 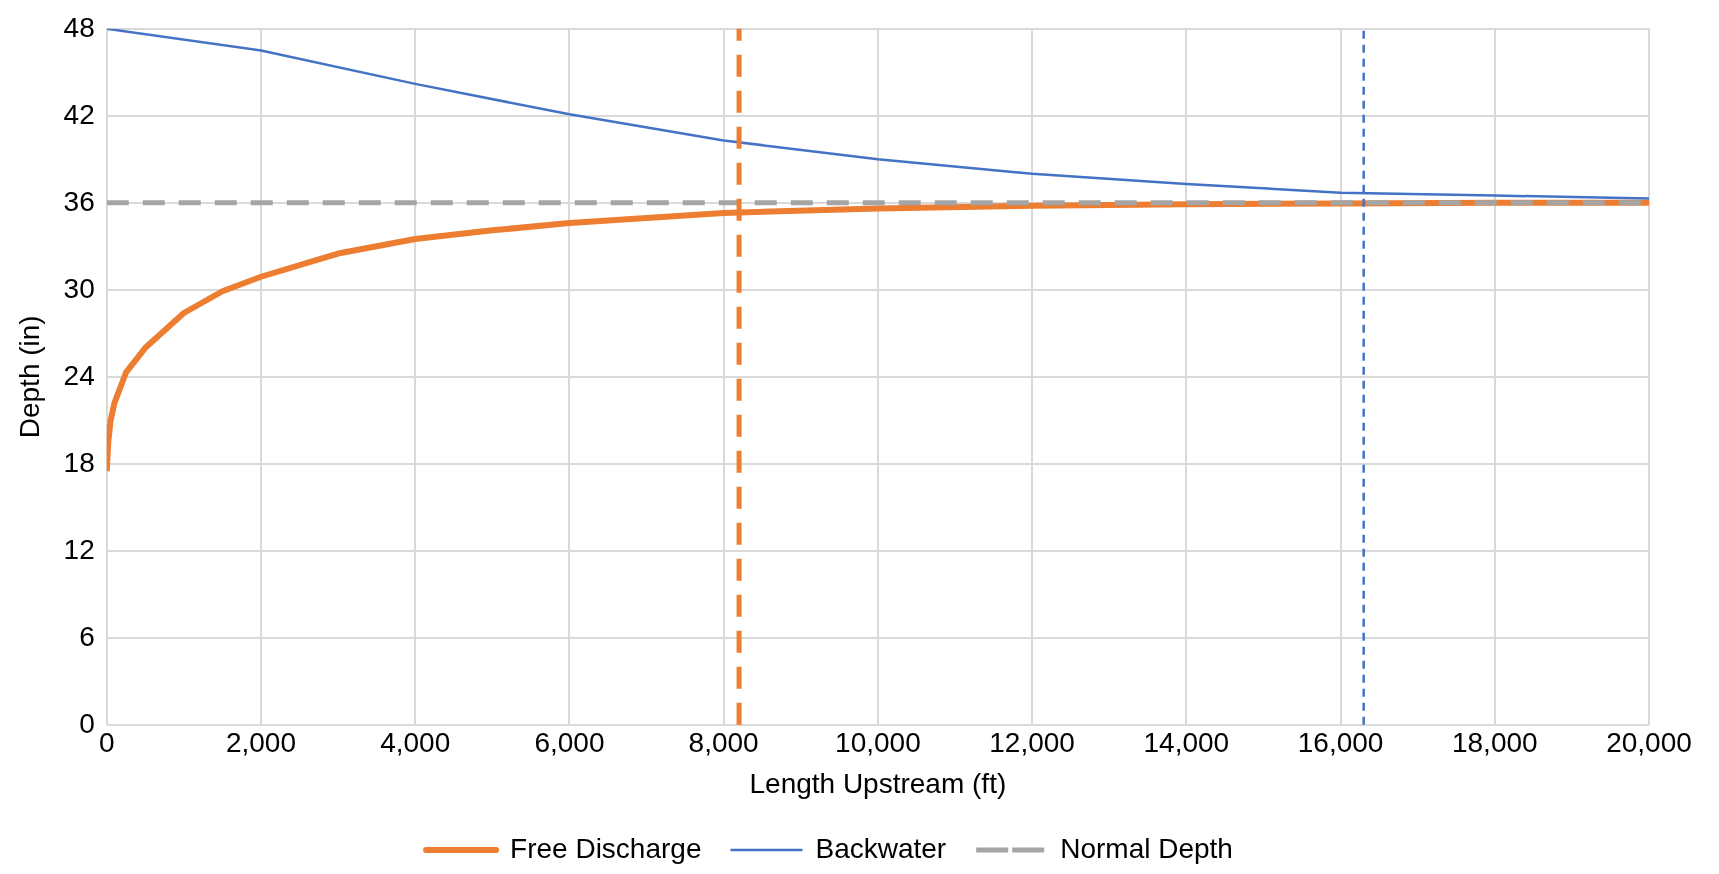 What do you see at coordinates (1186, 743) in the screenshot?
I see `x-tick-label: 14,000` at bounding box center [1186, 743].